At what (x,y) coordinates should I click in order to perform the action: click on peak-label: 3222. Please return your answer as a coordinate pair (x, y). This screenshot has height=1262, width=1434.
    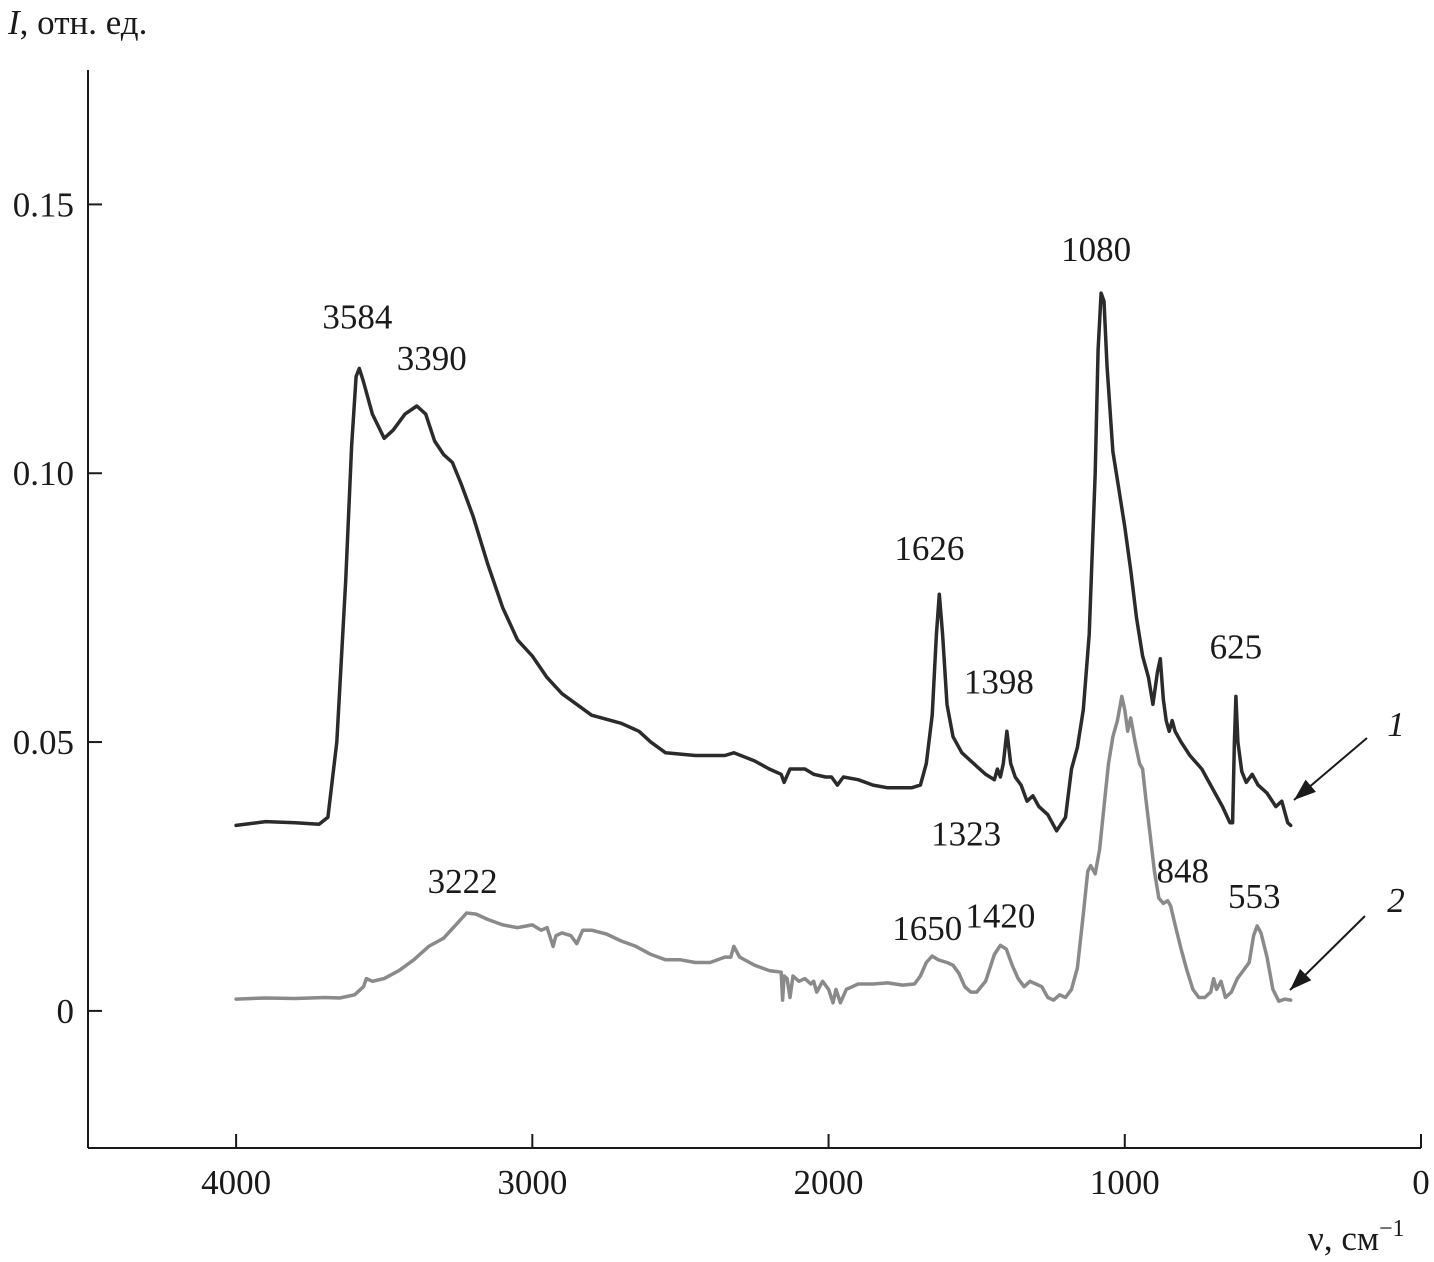
    Looking at the image, I should click on (463, 881).